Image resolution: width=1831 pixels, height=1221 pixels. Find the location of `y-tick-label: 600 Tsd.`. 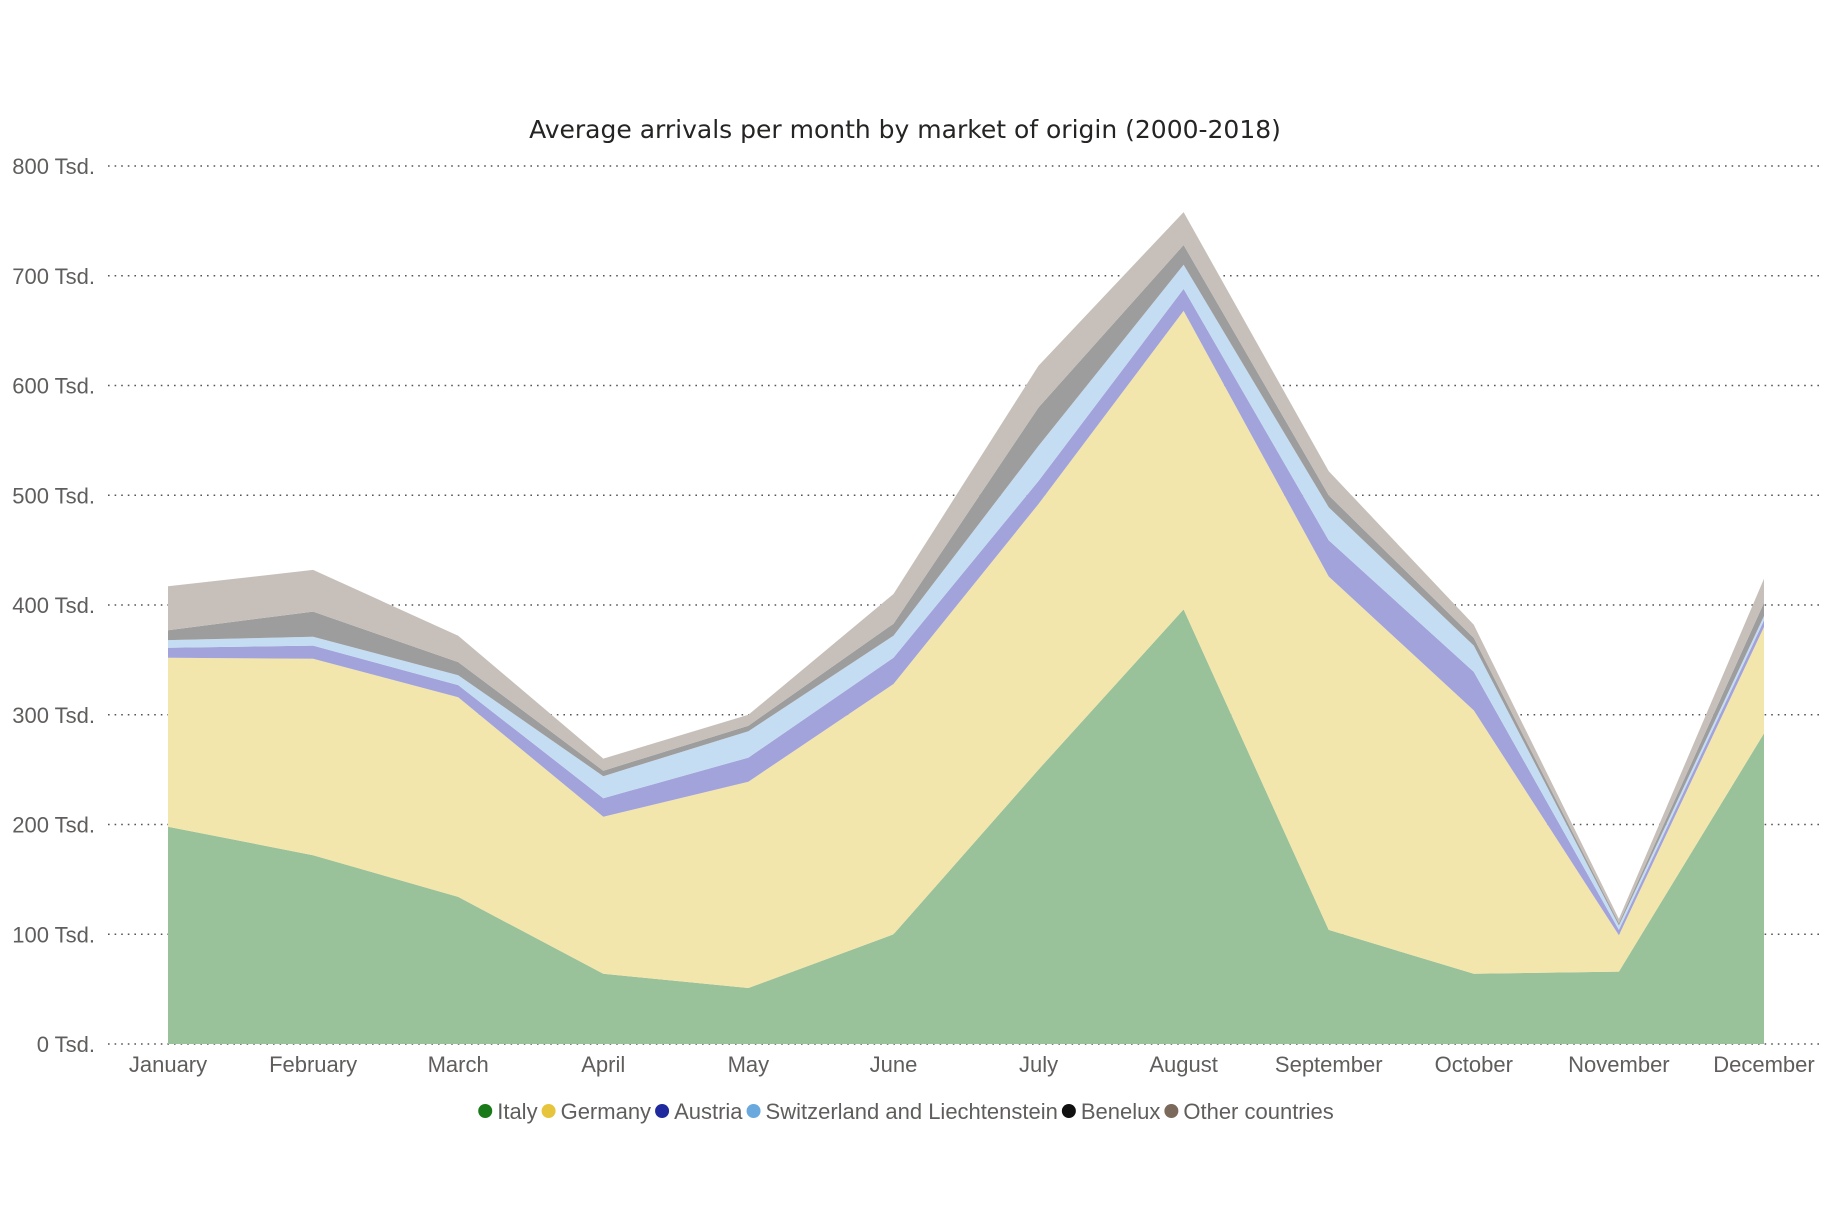

y-tick-label: 600 Tsd. is located at coordinates (53, 386).